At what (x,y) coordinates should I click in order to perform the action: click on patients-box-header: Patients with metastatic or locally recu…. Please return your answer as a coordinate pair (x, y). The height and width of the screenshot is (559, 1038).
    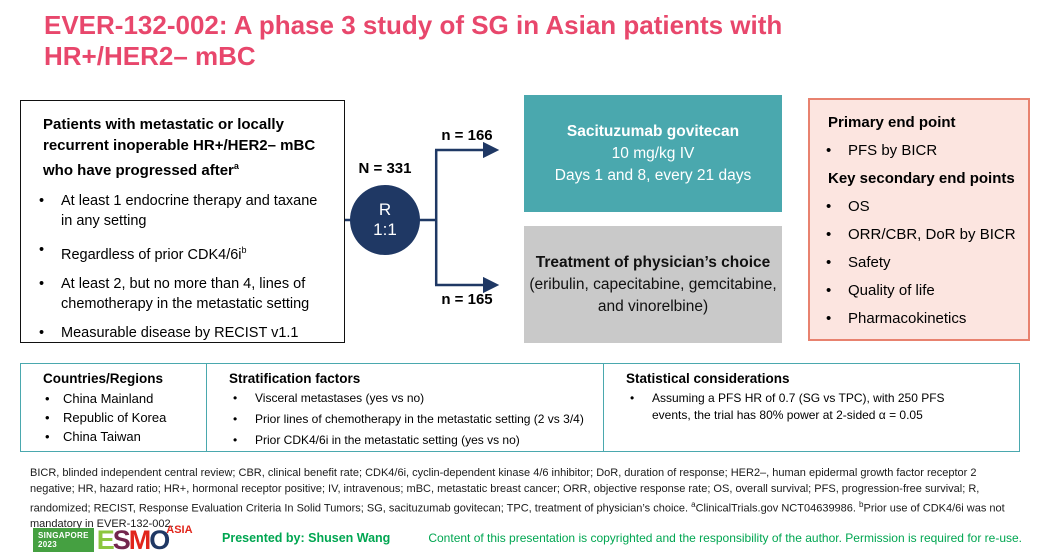
    Looking at the image, I should click on (179, 147).